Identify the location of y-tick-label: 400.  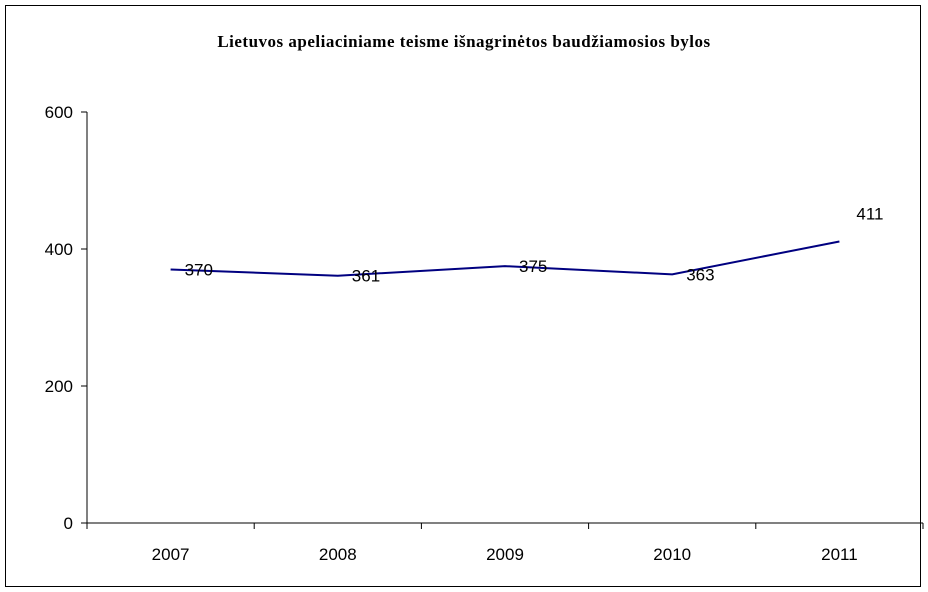
(59, 249).